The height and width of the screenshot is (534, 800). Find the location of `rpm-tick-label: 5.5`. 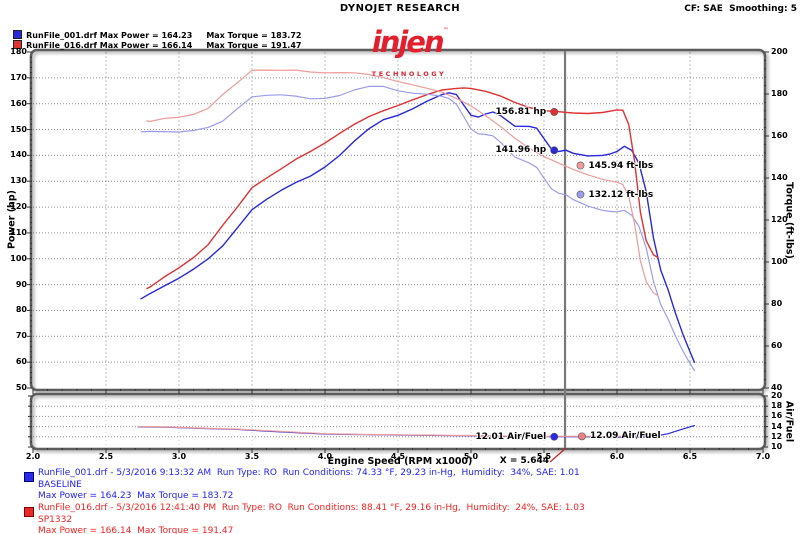

rpm-tick-label: 5.5 is located at coordinates (544, 456).